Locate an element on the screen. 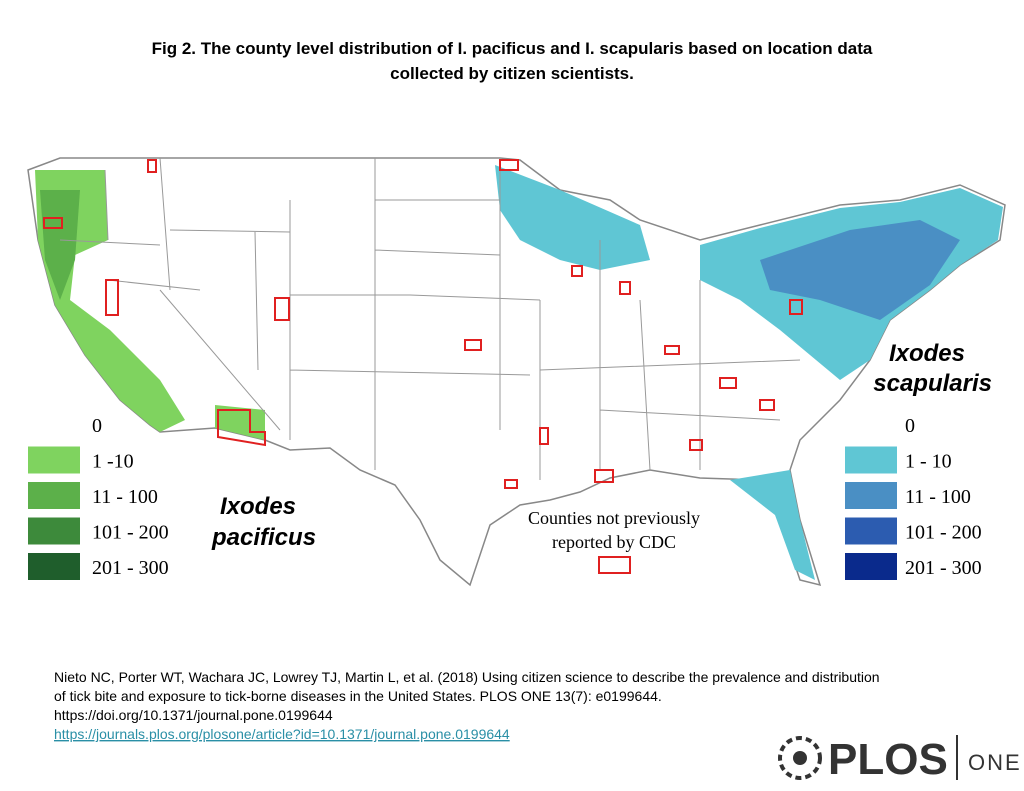 Image resolution: width=1024 pixels, height=791 pixels. species-name: pacificus is located at coordinates (263, 537).